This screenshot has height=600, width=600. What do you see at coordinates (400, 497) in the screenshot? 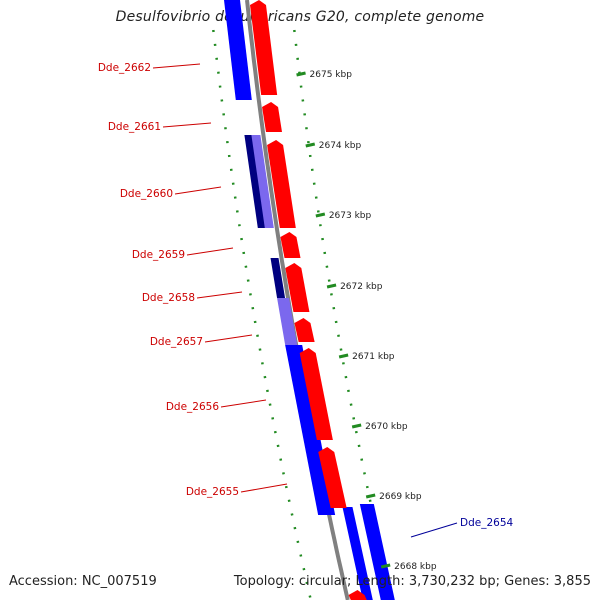
I see `tick-label: 2669 kbp` at bounding box center [400, 497].